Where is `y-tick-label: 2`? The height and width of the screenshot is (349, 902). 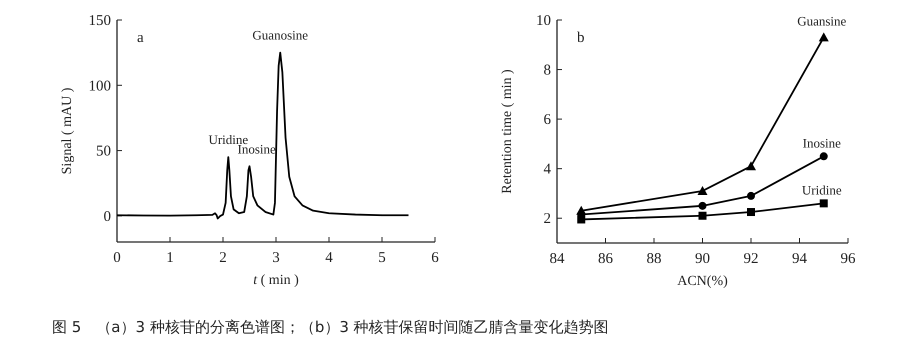
y-tick-label: 2 is located at coordinates (547, 219).